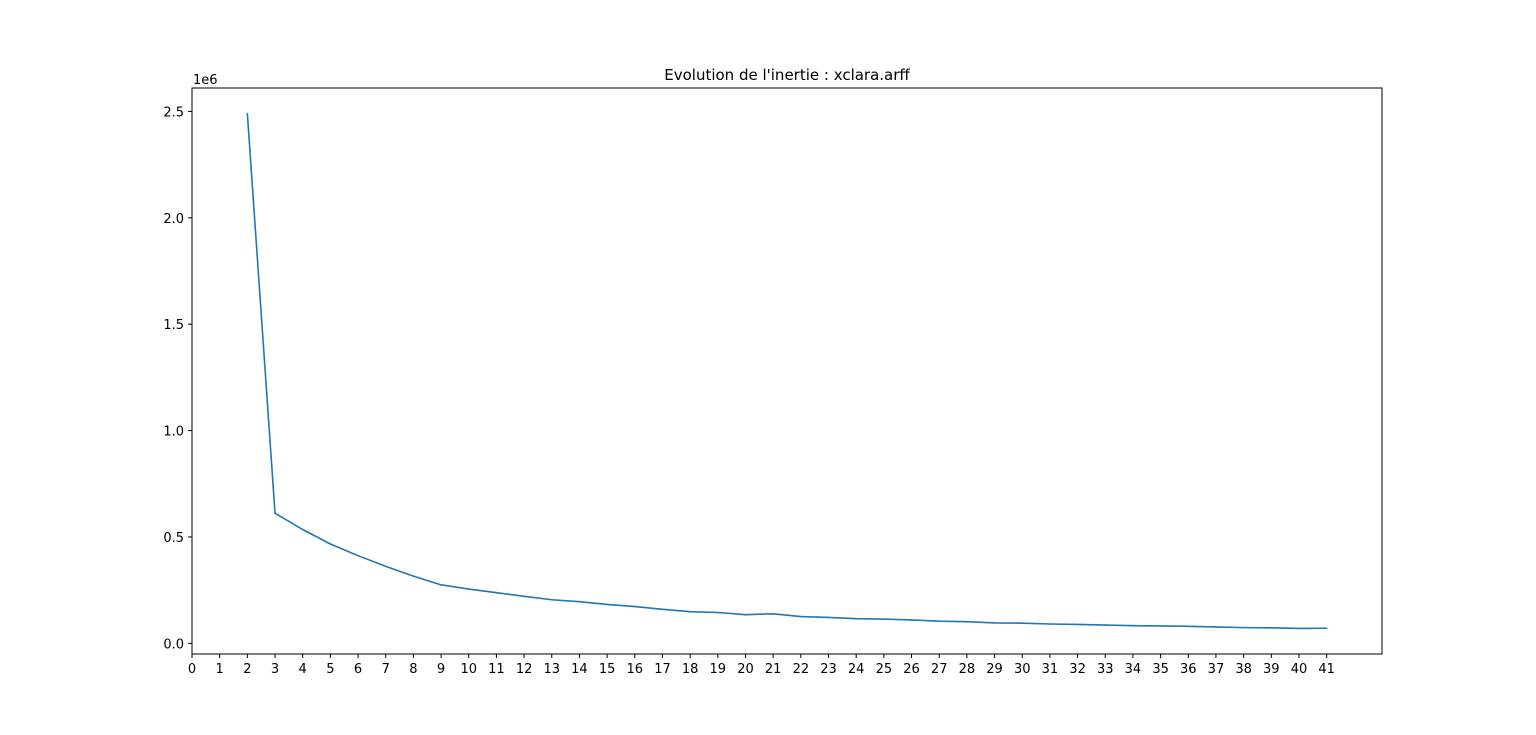 The height and width of the screenshot is (735, 1536). Describe the element at coordinates (994, 669) in the screenshot. I see `x-tick-label: 29` at that location.